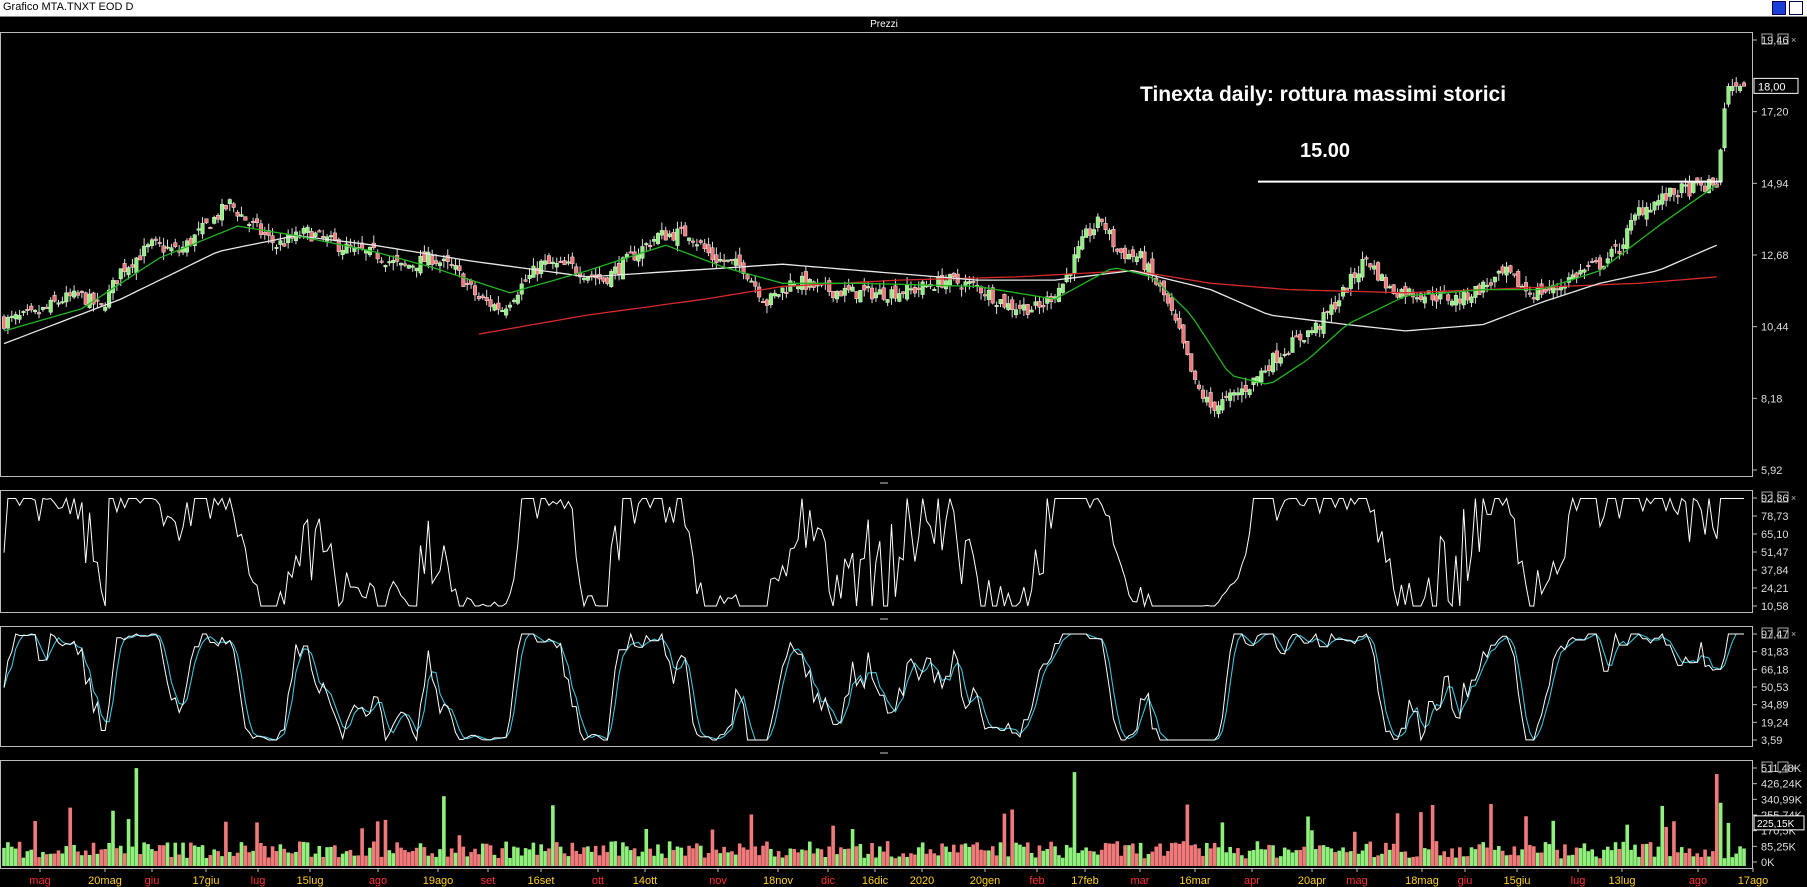 The height and width of the screenshot is (887, 1807). I want to click on pane-frame-stoch, so click(876, 686).